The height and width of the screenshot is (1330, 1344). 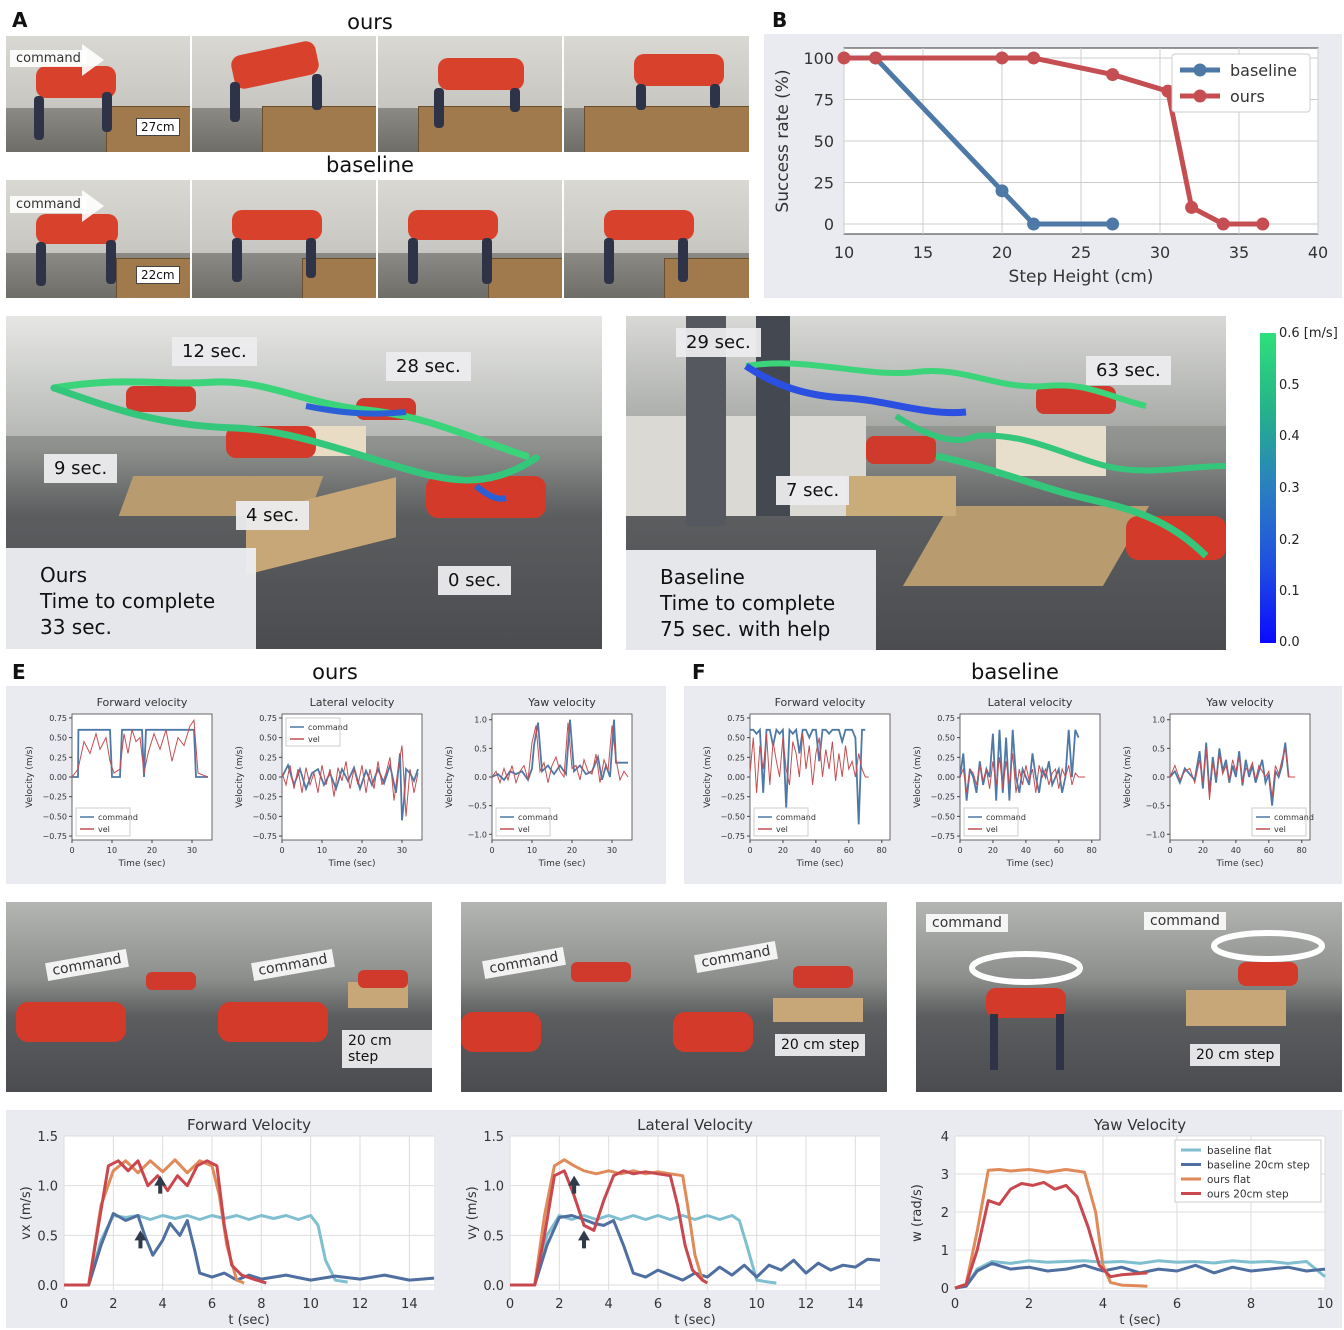 What do you see at coordinates (328, 727) in the screenshot?
I see `legend-label: command` at bounding box center [328, 727].